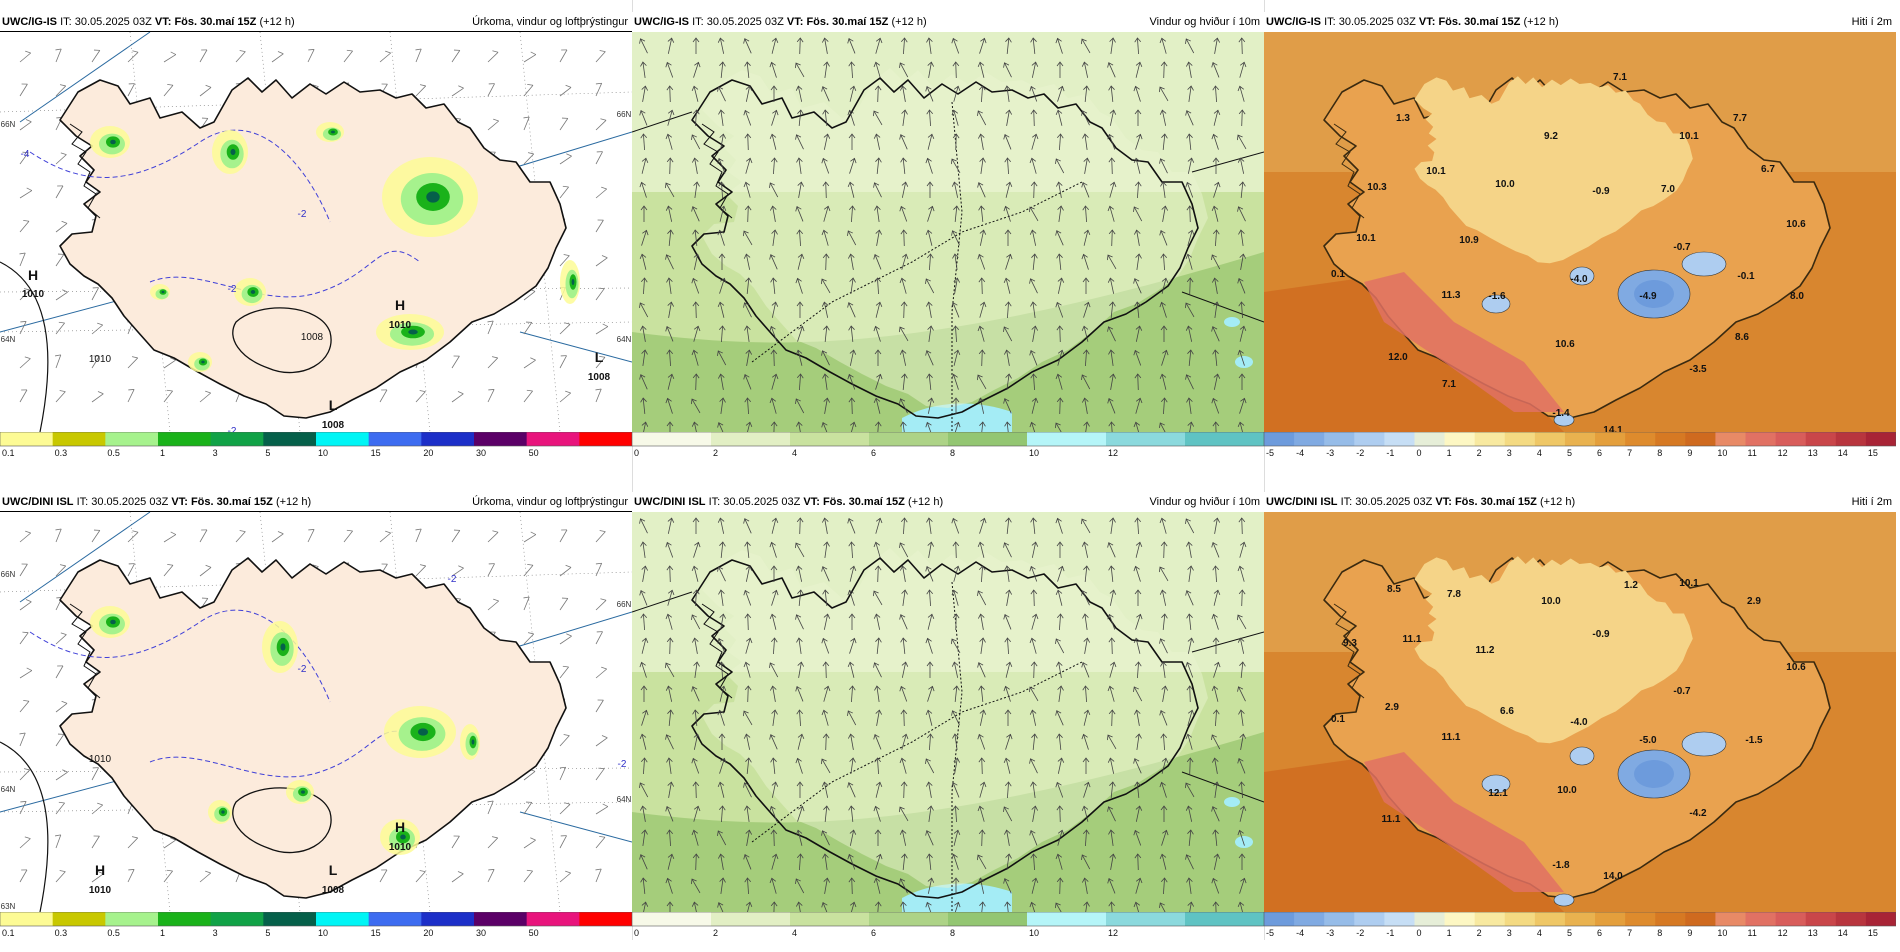 The width and height of the screenshot is (1900, 952). What do you see at coordinates (1451, 295) in the screenshot?
I see `temperature-label: 11.3` at bounding box center [1451, 295].